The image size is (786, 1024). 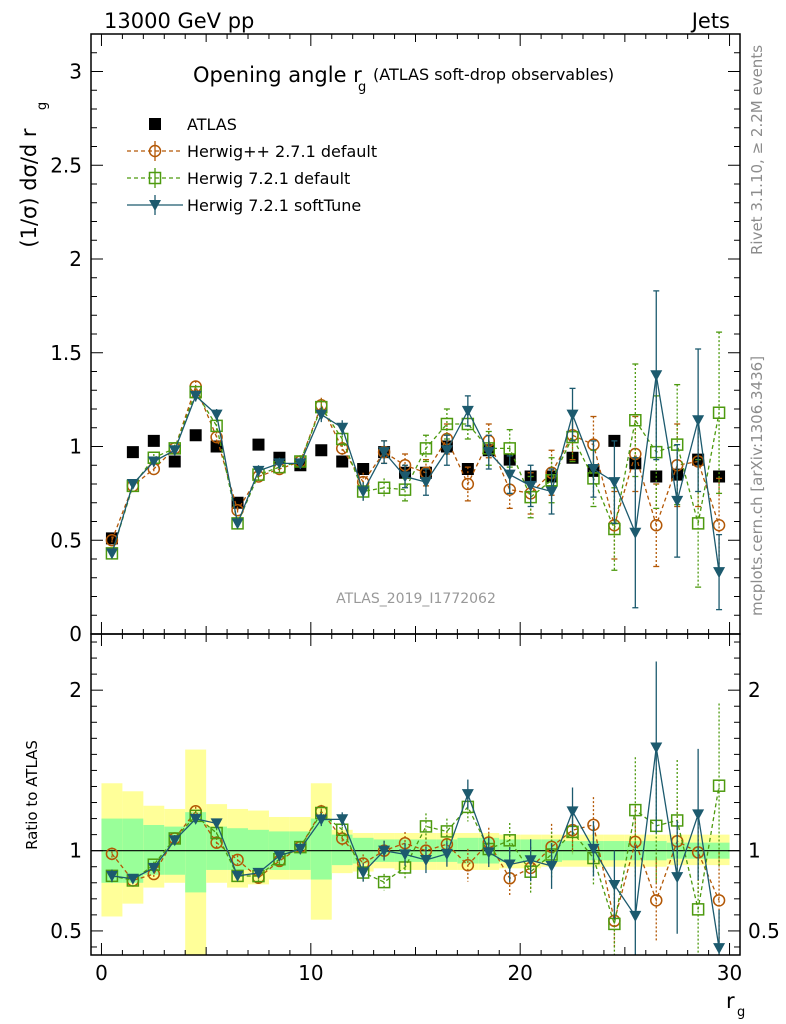 What do you see at coordinates (75, 72) in the screenshot?
I see `y-tick-label: 3` at bounding box center [75, 72].